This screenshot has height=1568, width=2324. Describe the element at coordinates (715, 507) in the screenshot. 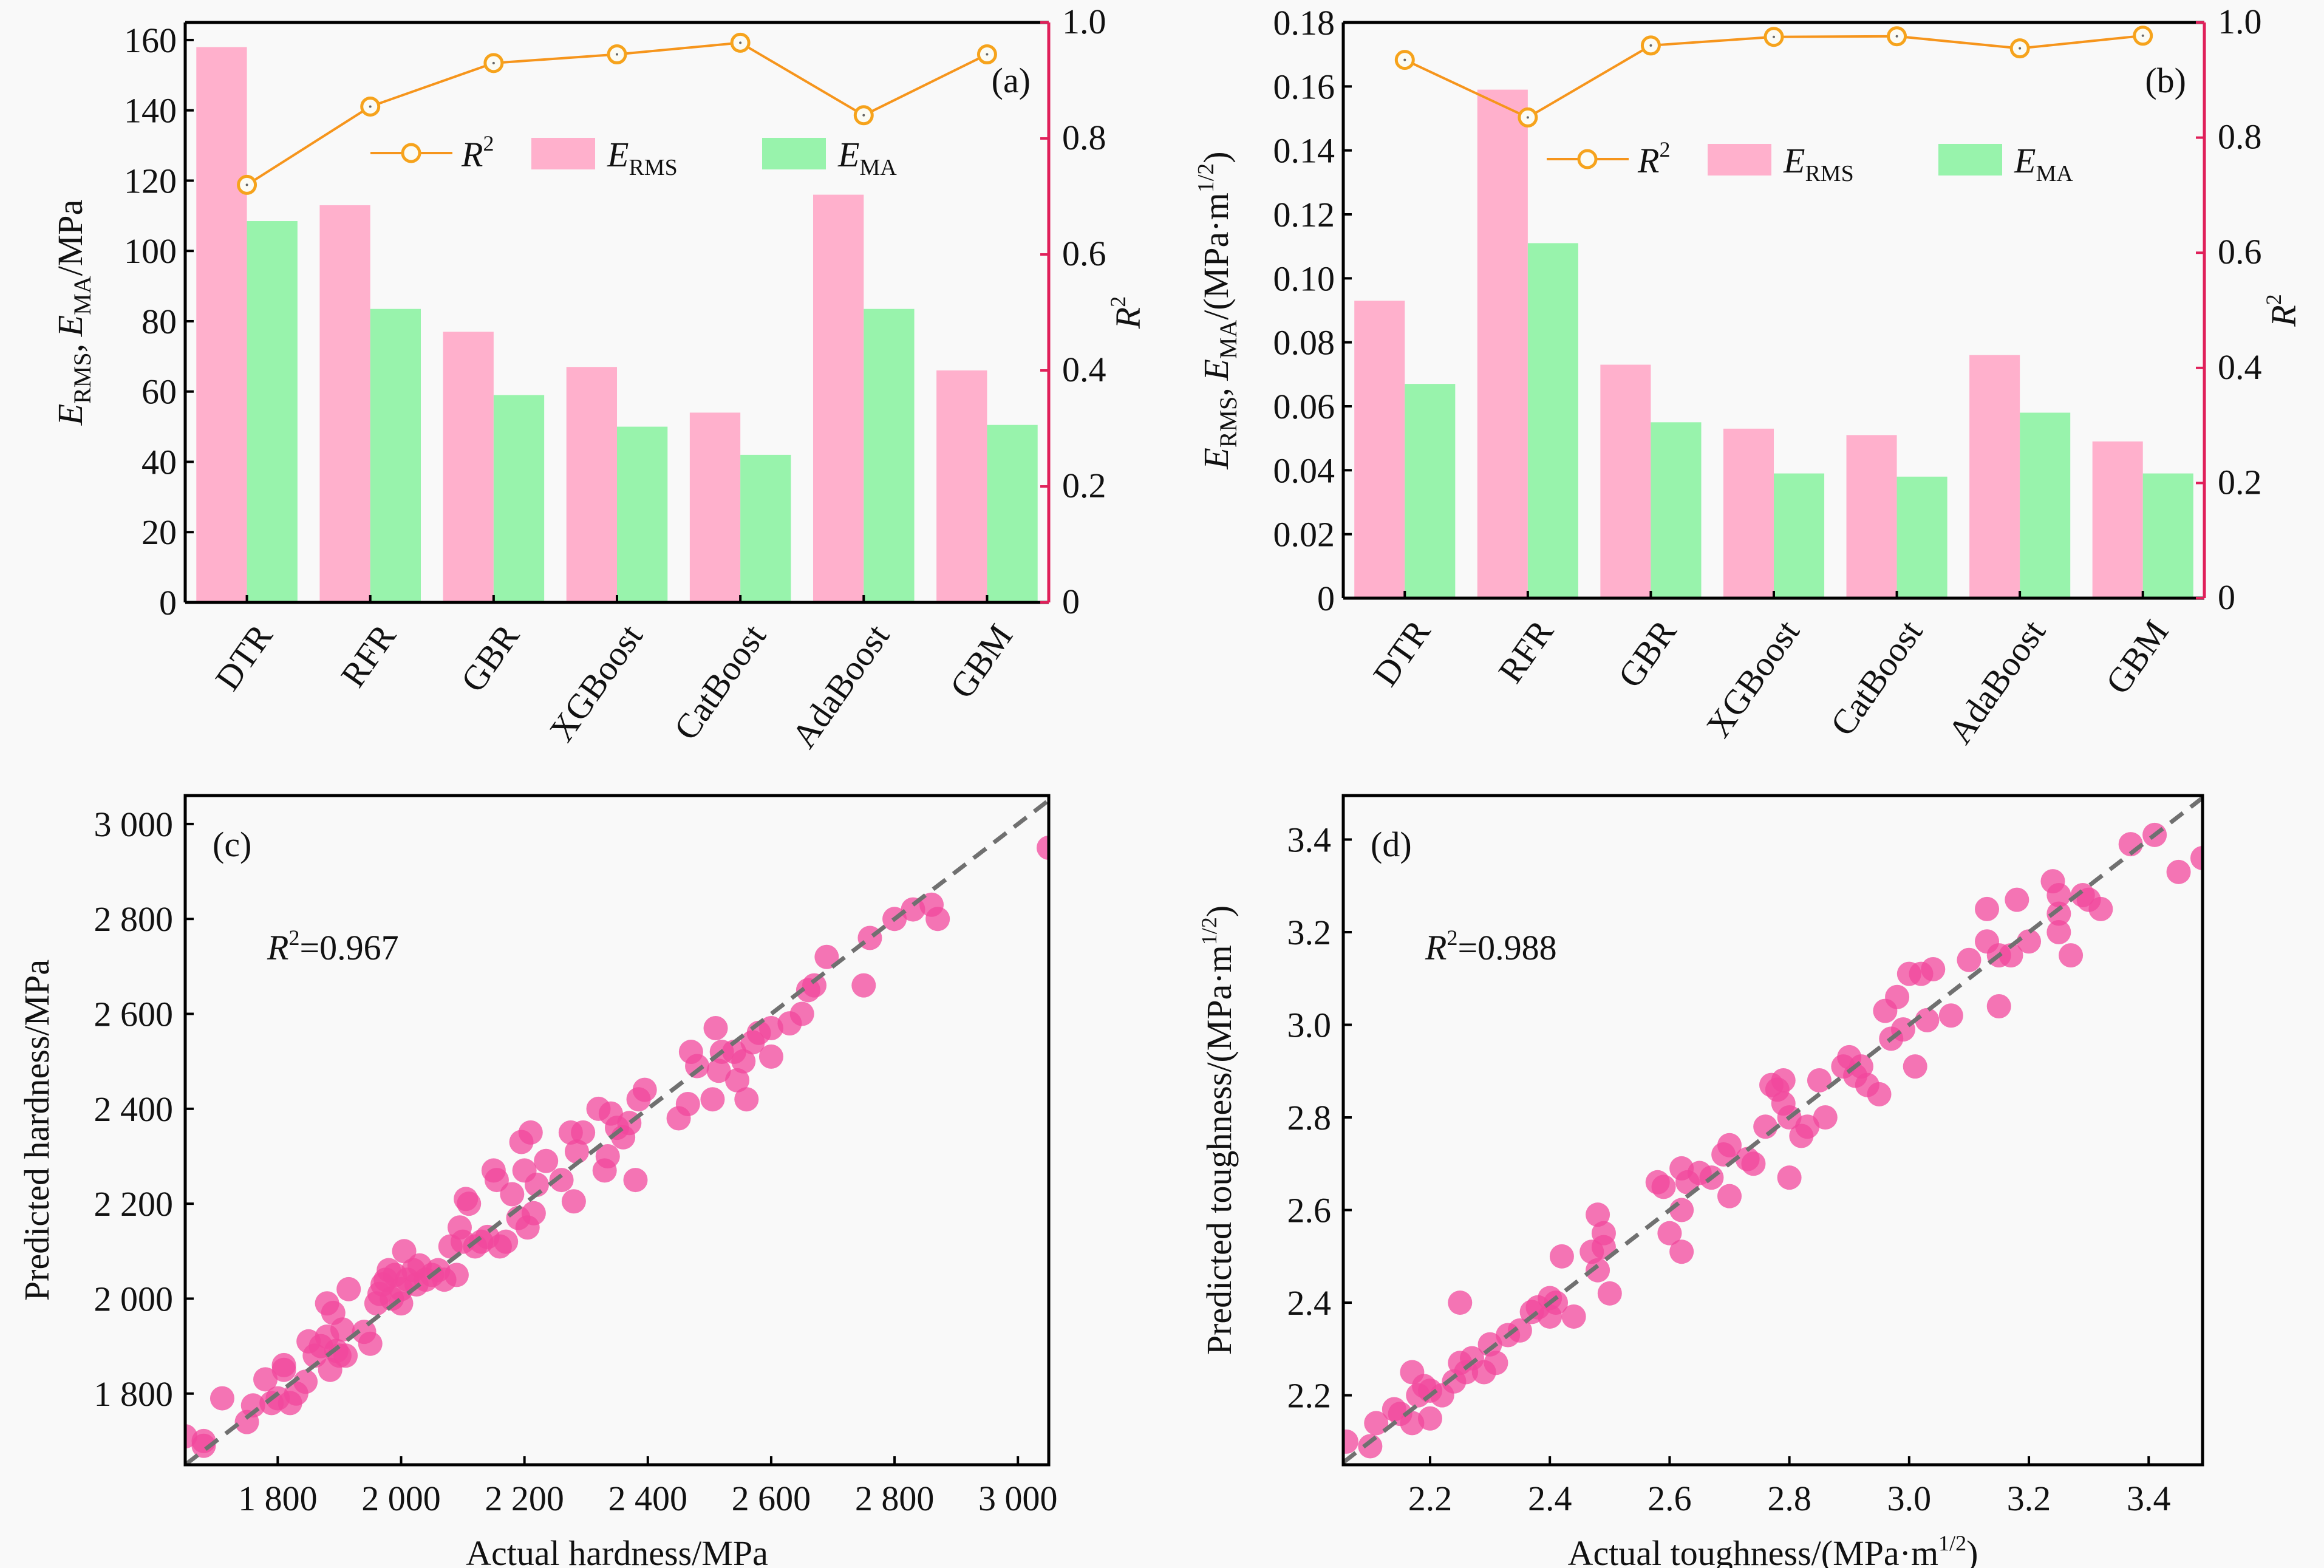

I see `bar-erms-catboost` at that location.